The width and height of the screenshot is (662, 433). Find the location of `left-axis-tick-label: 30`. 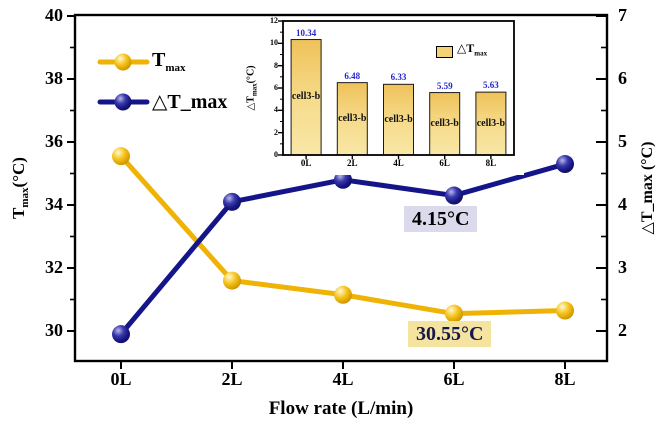

left-axis-tick-label: 30 is located at coordinates (54, 330).